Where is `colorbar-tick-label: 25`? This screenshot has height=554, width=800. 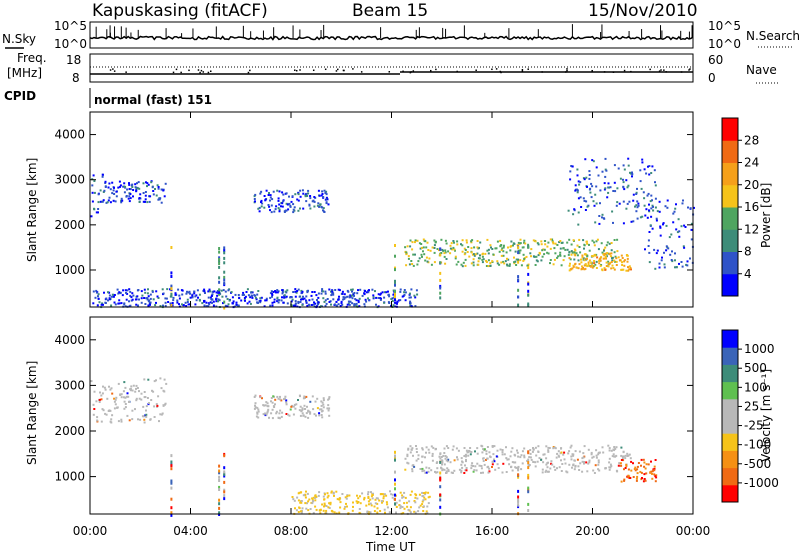
colorbar-tick-label: 25 is located at coordinates (751, 406).